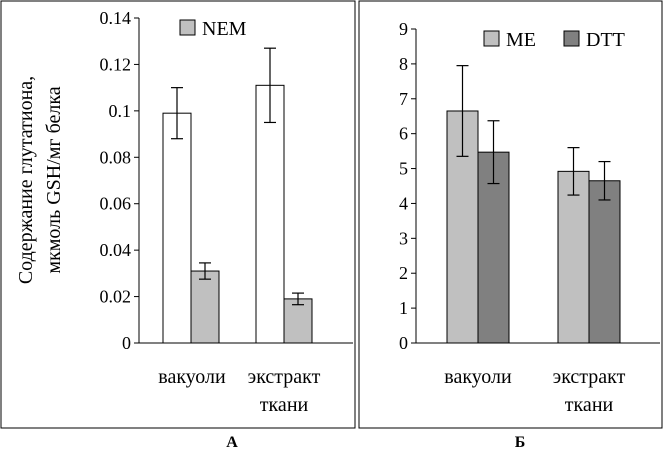 This screenshot has height=449, width=664. Describe the element at coordinates (284, 405) in the screenshot. I see `panel-a-category-label: ткани` at that location.